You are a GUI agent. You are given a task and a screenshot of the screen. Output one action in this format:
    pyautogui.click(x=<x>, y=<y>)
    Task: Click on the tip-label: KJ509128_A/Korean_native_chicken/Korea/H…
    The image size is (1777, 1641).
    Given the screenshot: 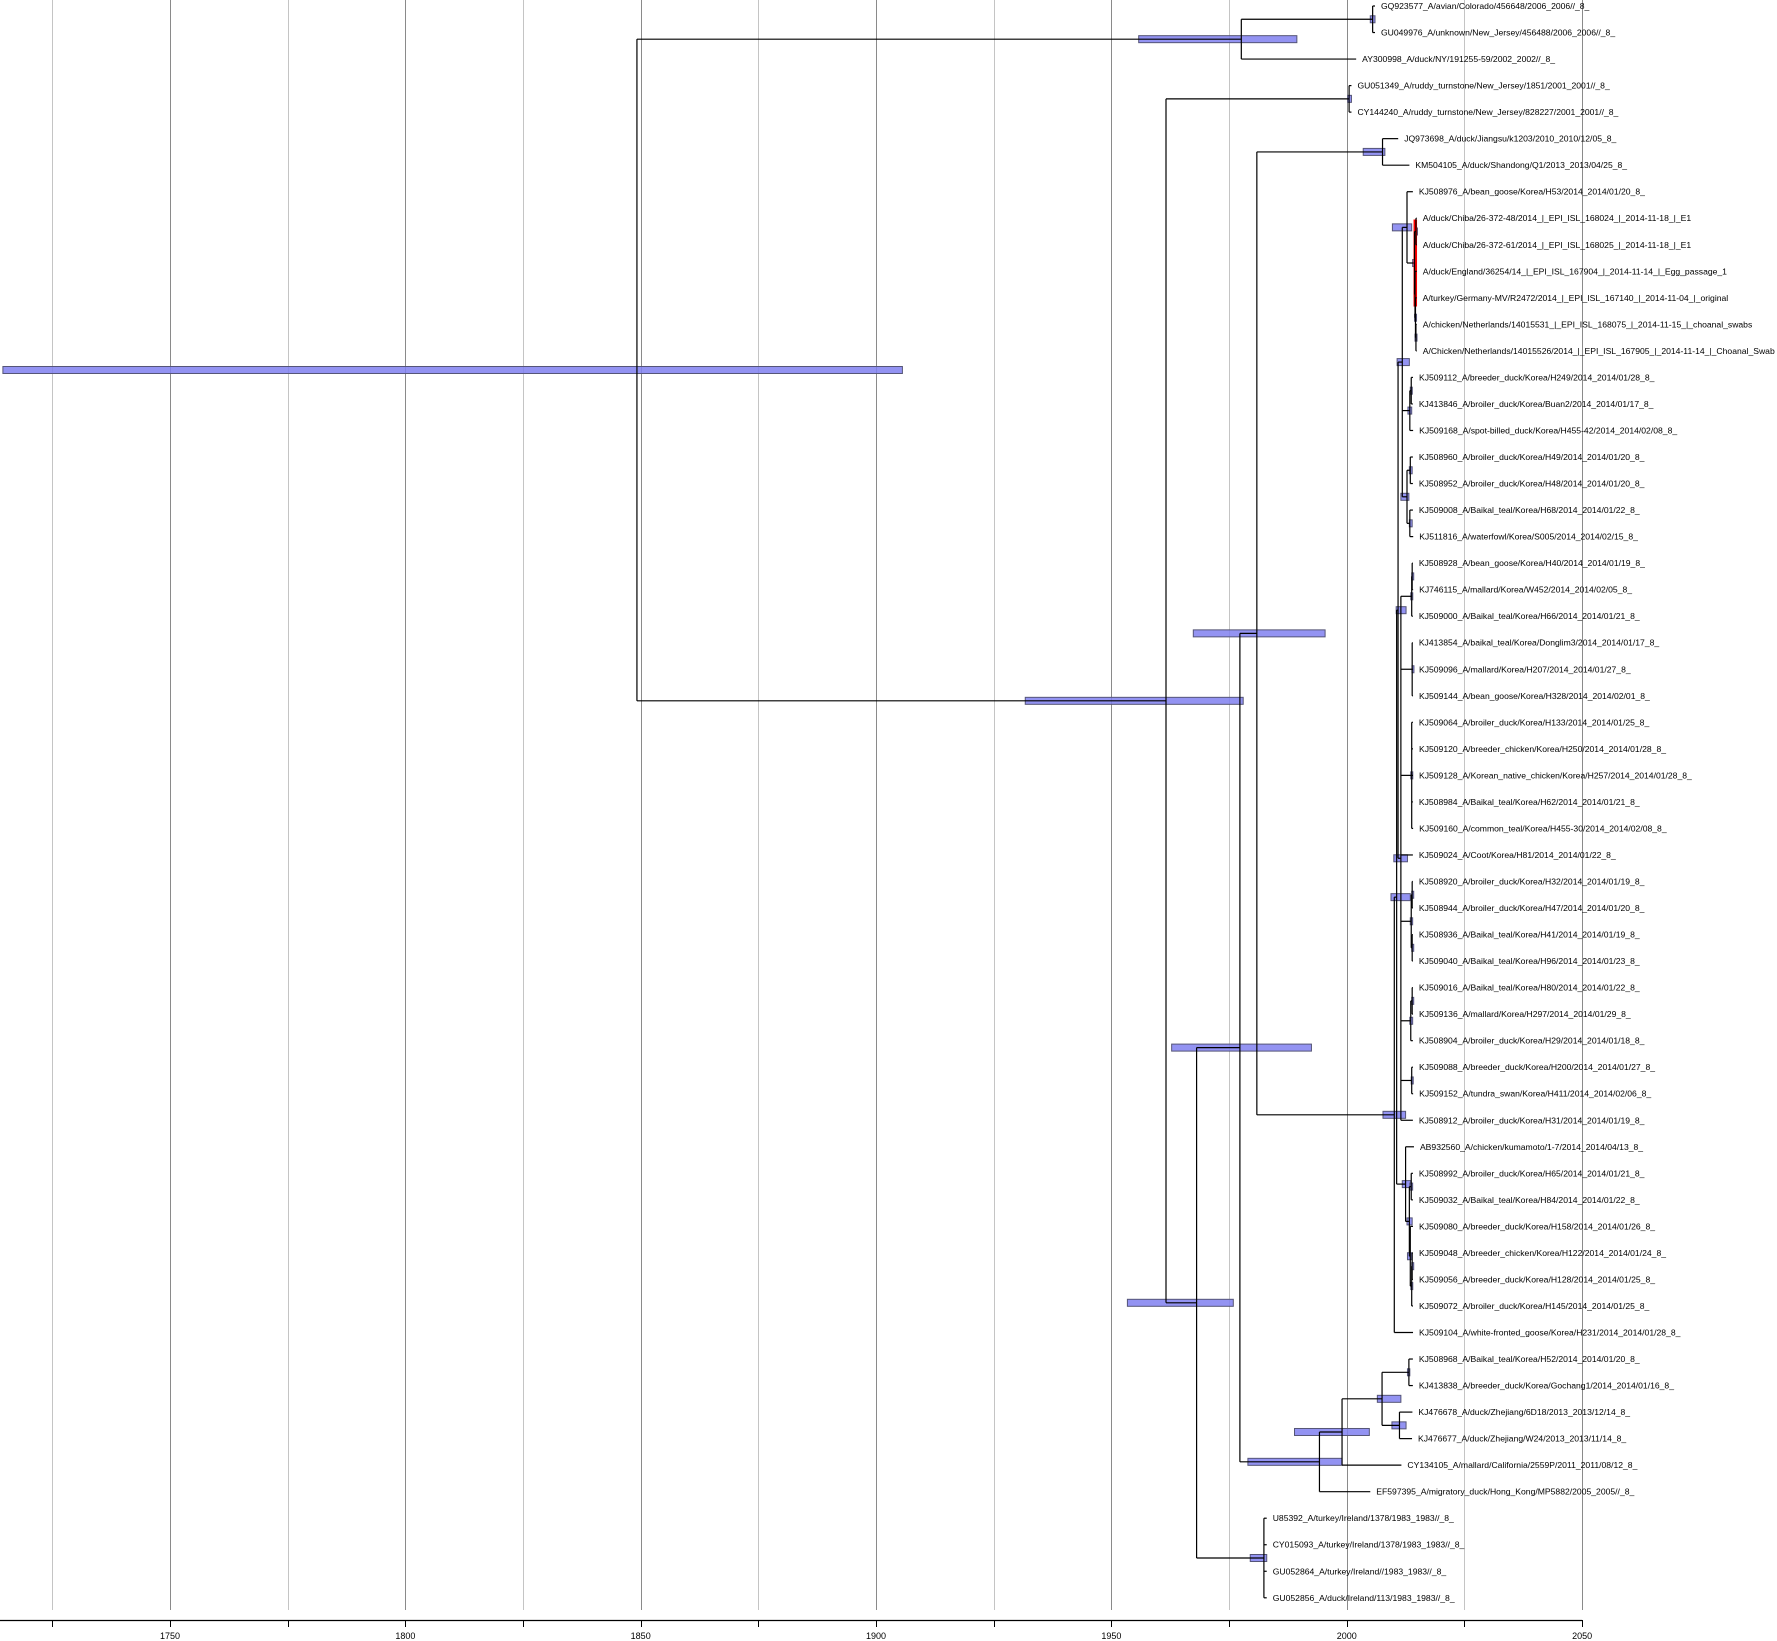 What is the action you would take?
    pyautogui.click(x=1555, y=775)
    